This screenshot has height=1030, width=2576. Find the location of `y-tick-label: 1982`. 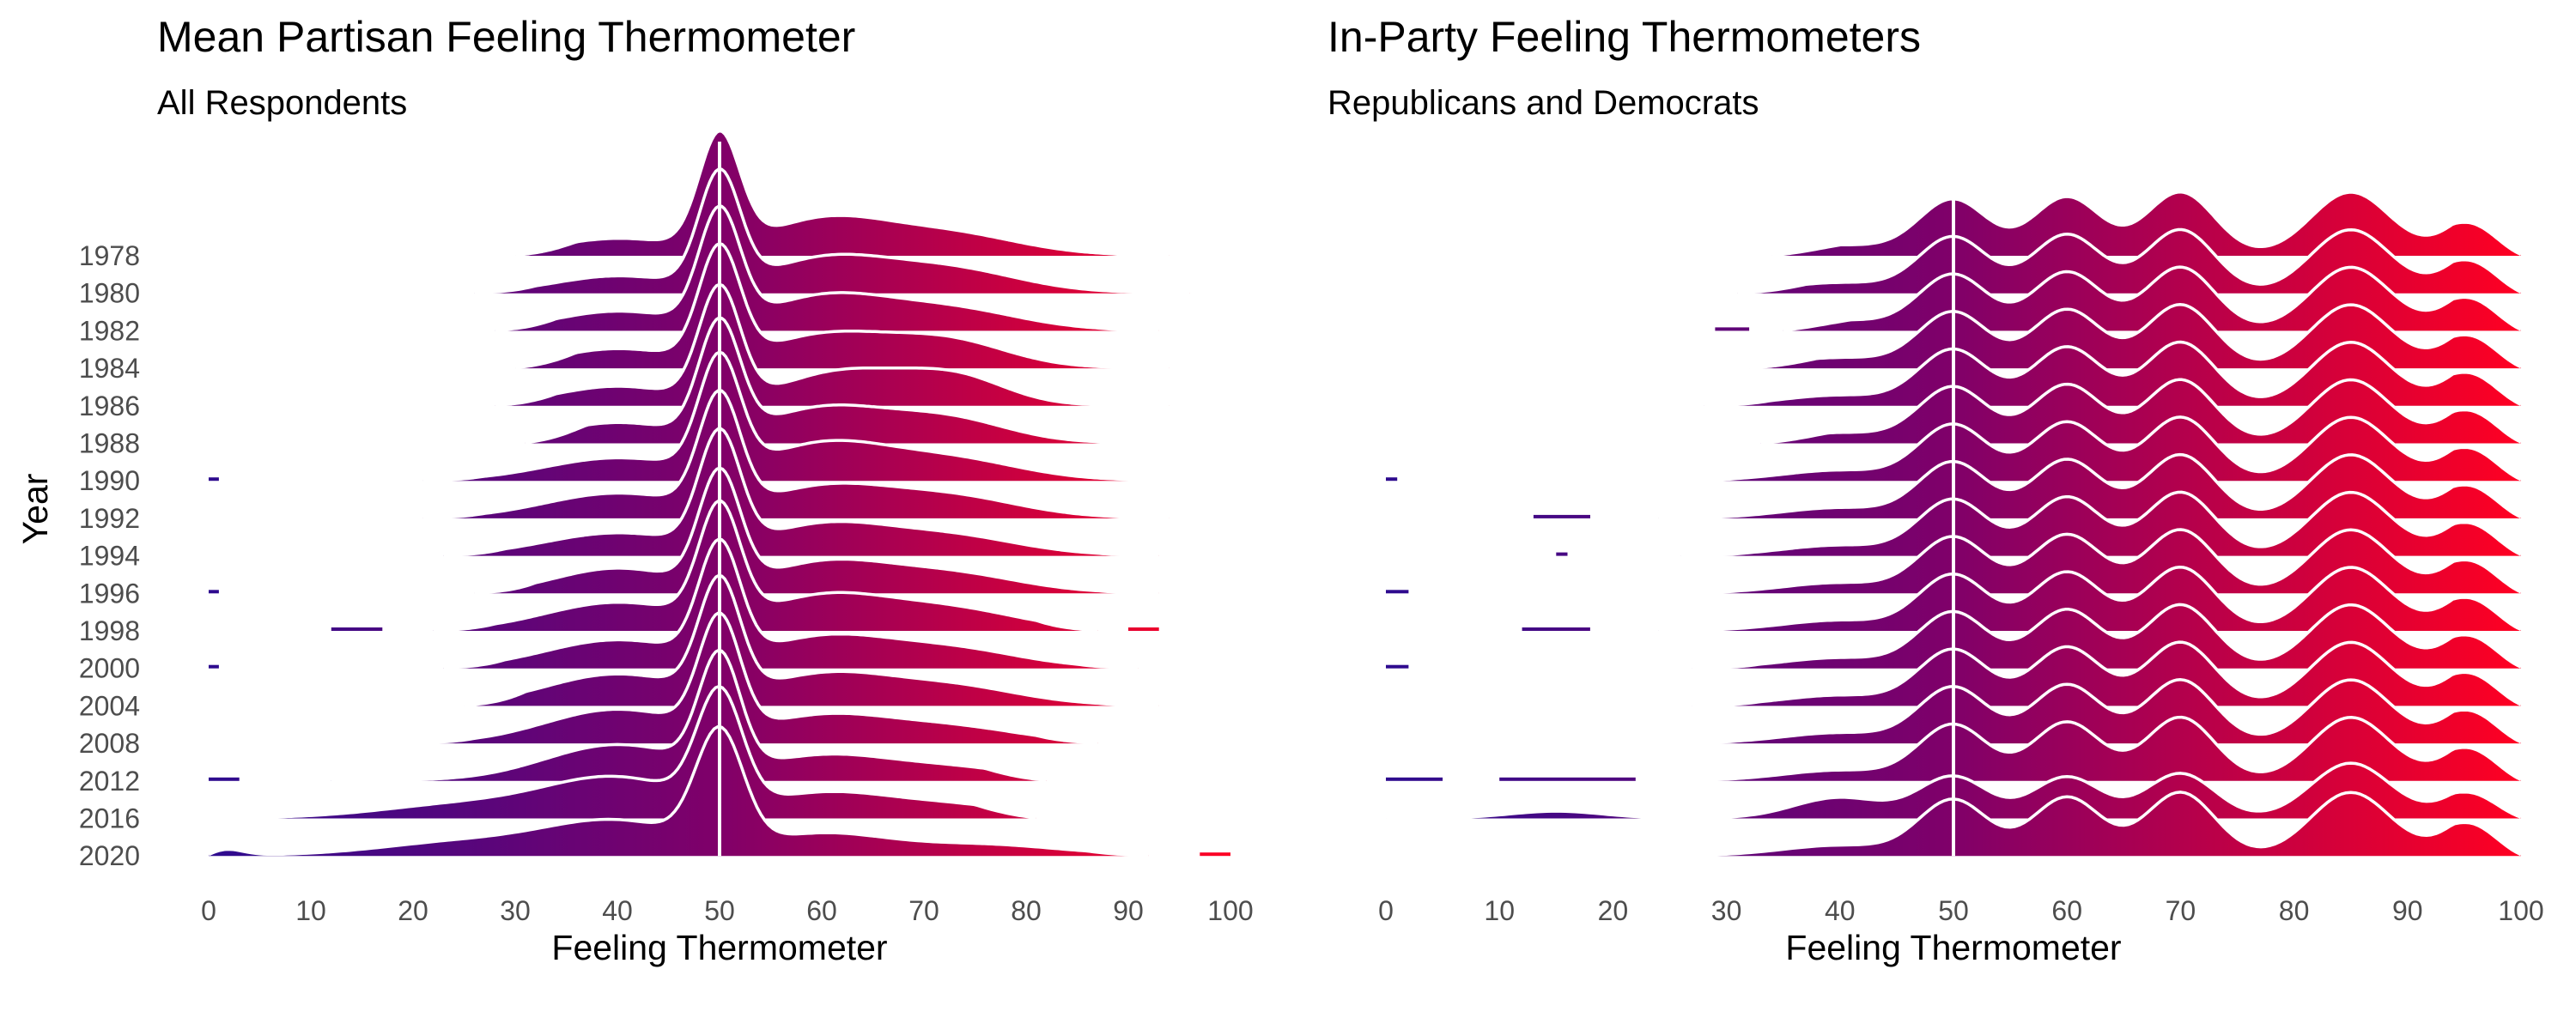

y-tick-label: 1982 is located at coordinates (109, 330).